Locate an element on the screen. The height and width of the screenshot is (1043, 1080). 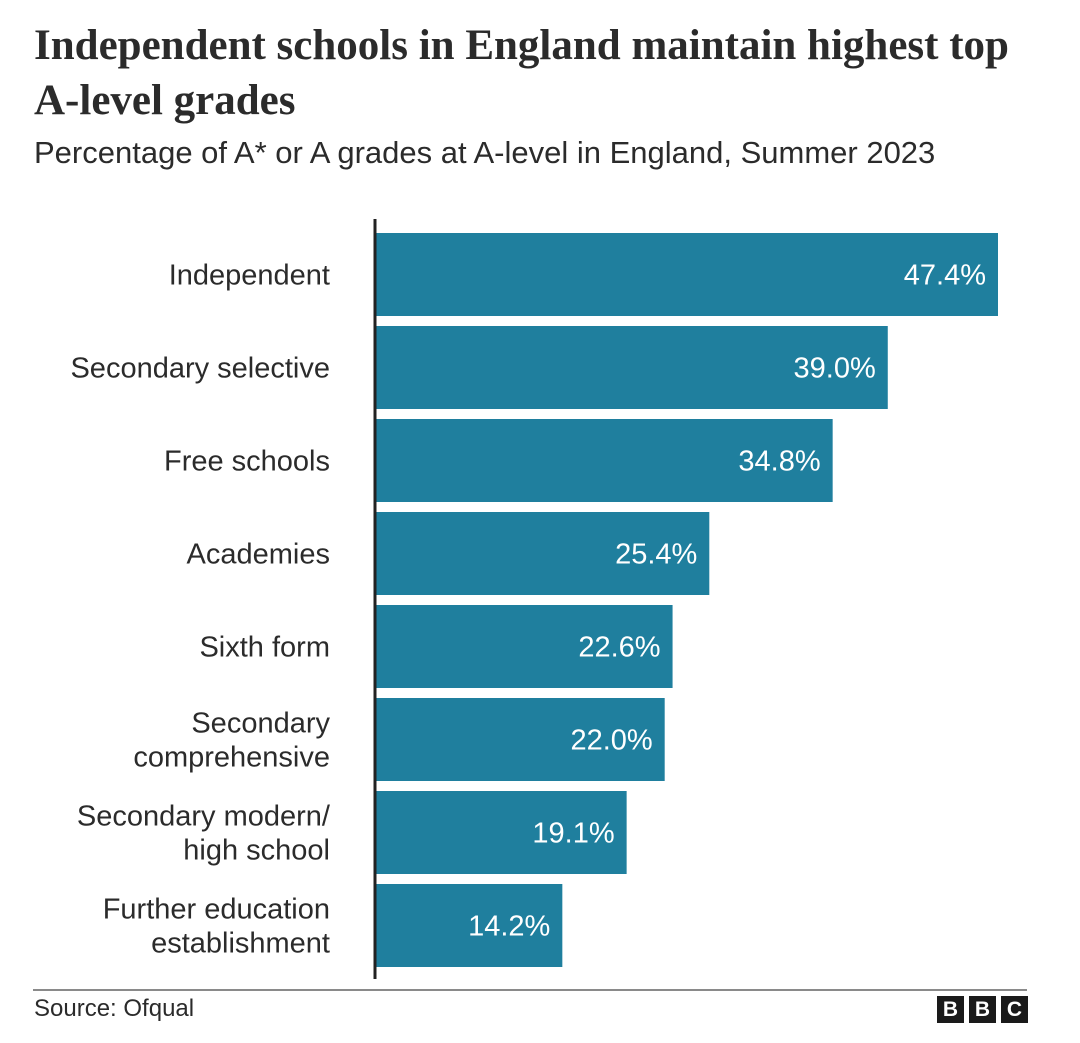
bbc-logo: B B C is located at coordinates (982, 1009).